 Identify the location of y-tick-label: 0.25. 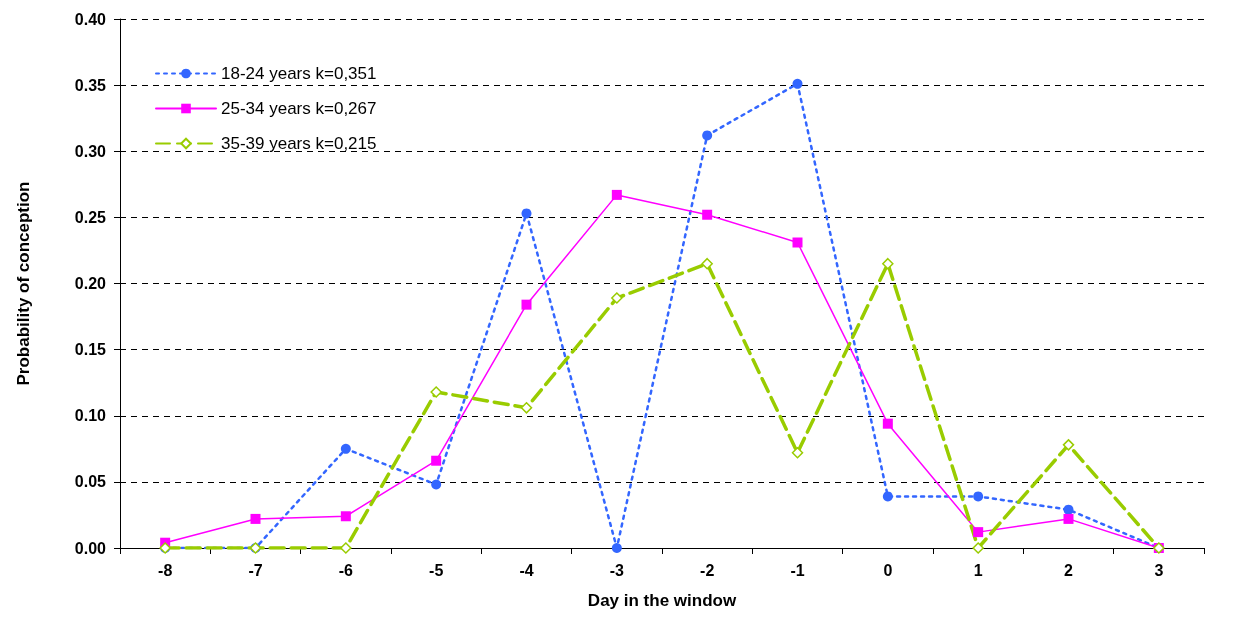
(90, 217).